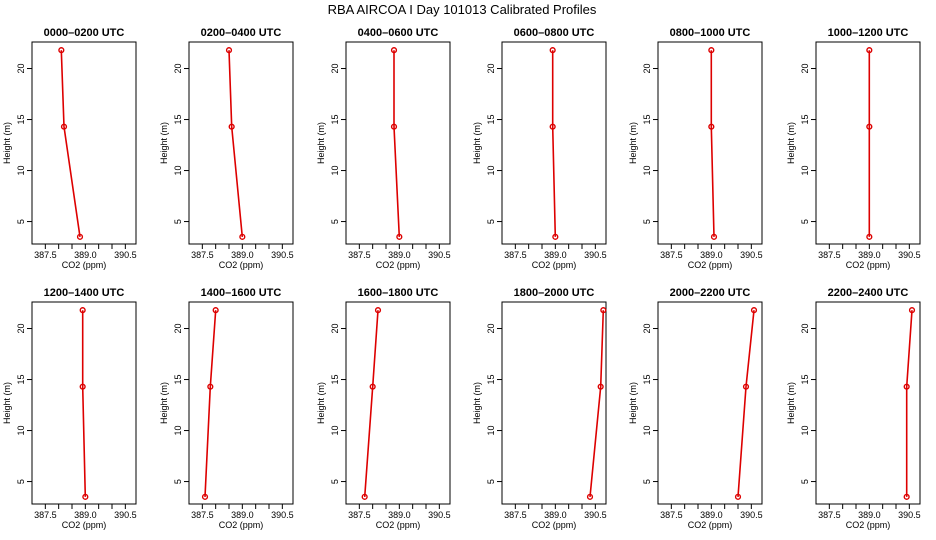  Describe the element at coordinates (554, 293) in the screenshot. I see `panel-title: 1800–2000 UTC` at that location.